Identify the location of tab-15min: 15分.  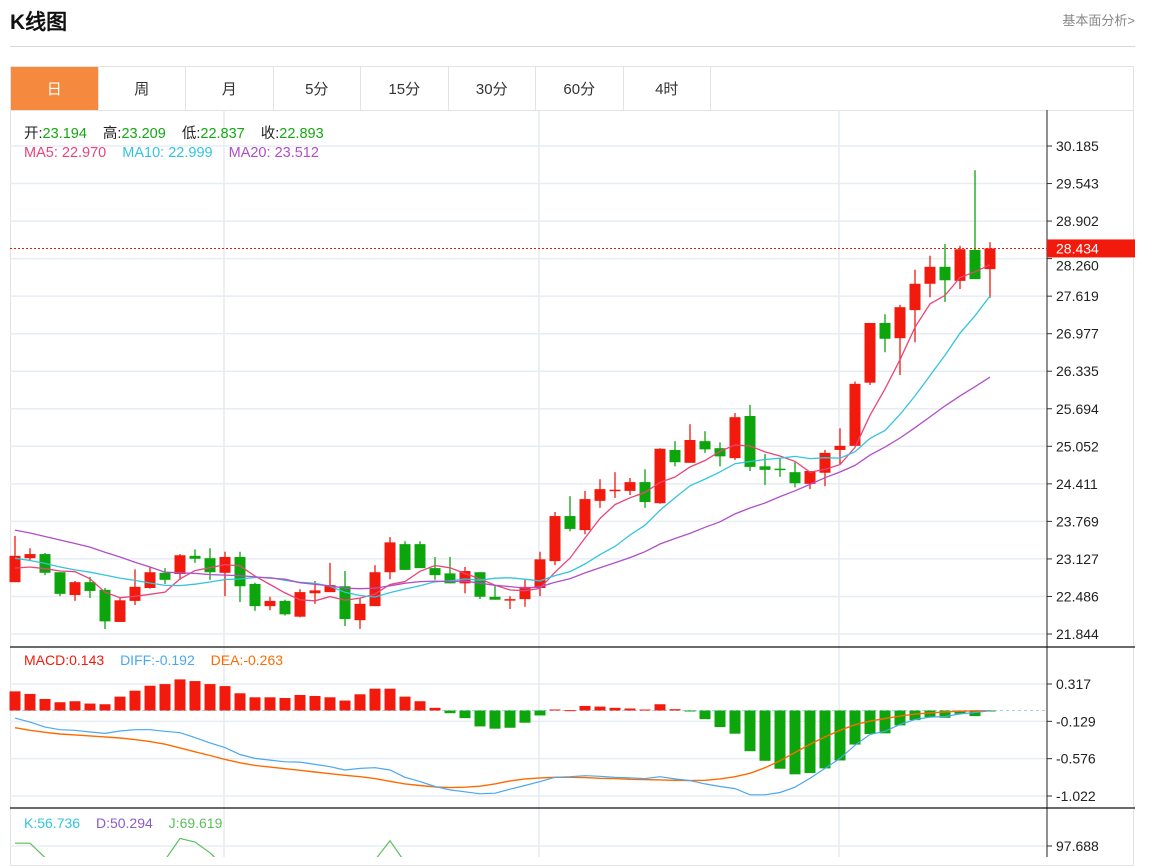
(405, 88).